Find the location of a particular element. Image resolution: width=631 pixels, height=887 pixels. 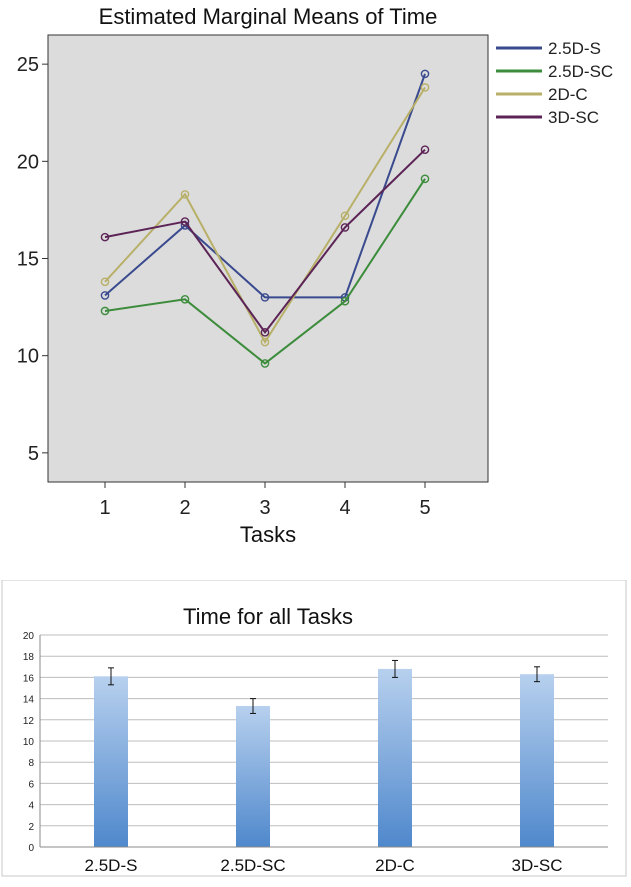

data-point-2.5D-SC-4 is located at coordinates (345, 301).